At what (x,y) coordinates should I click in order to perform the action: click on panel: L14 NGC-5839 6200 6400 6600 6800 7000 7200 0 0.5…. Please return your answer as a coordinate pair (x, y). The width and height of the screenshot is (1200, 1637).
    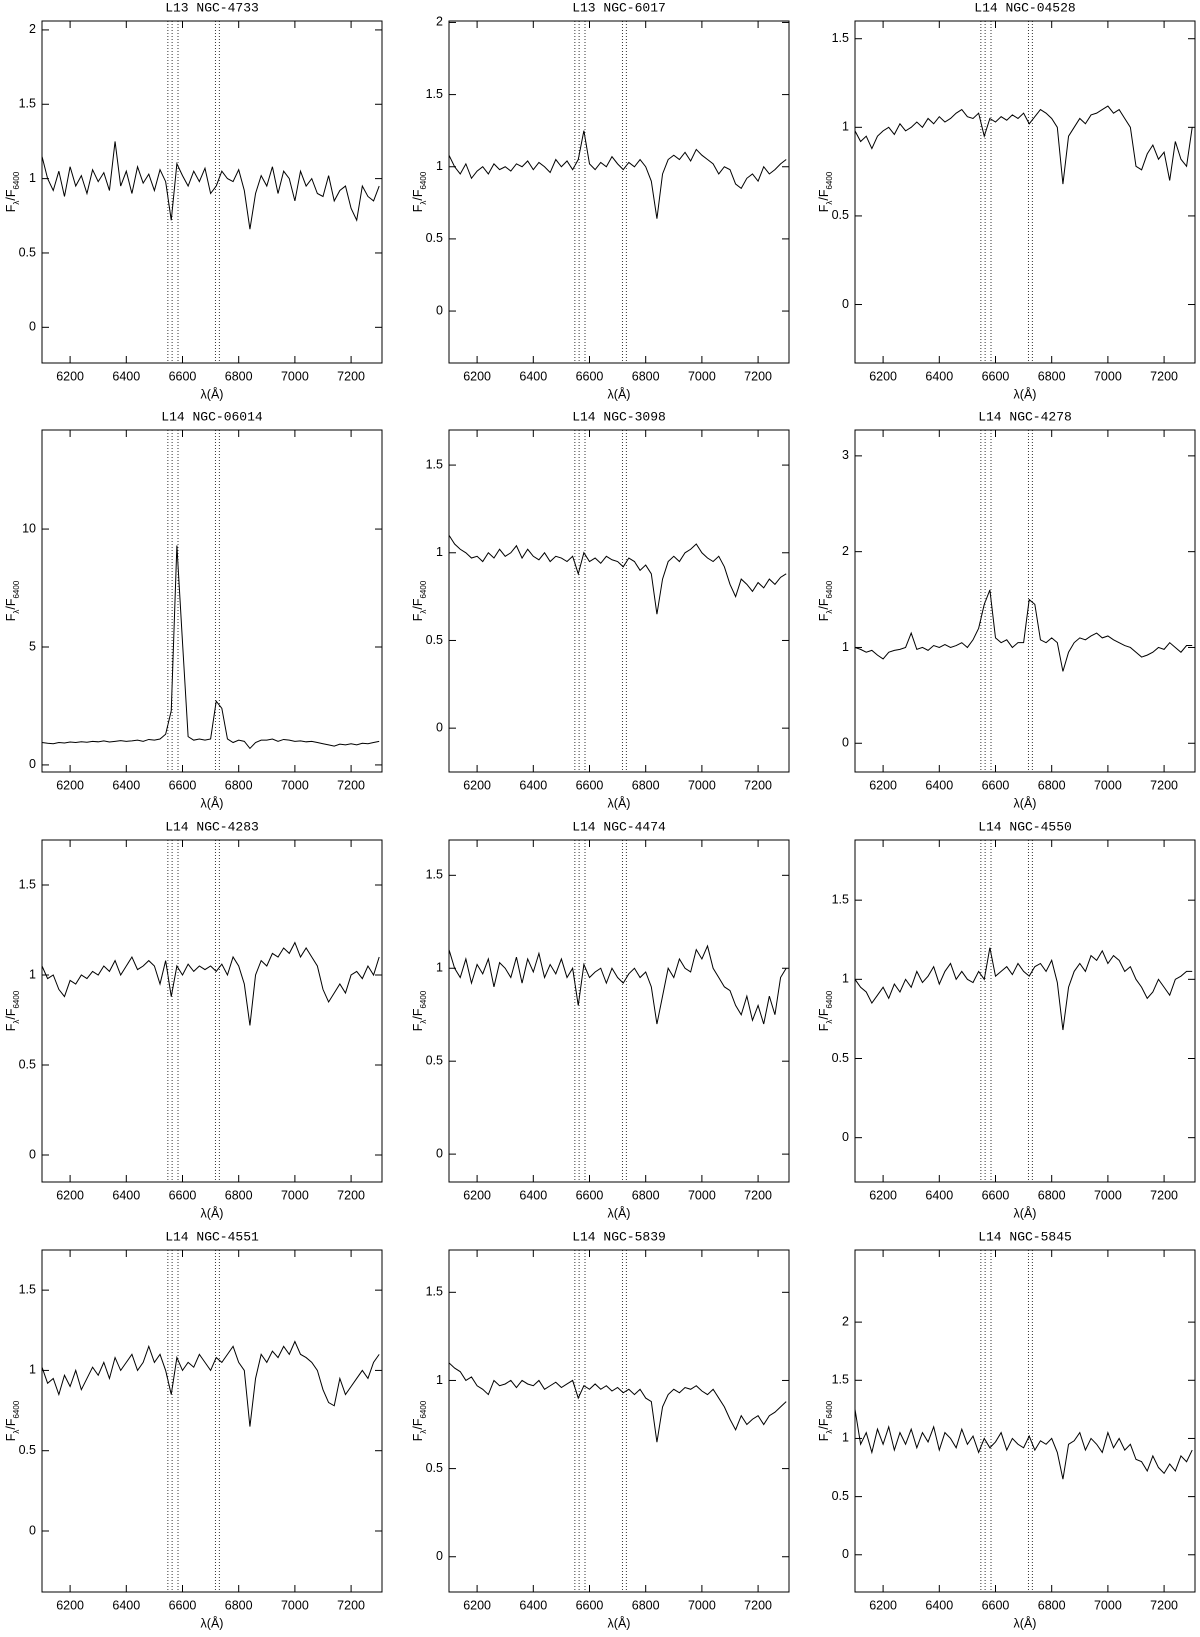
    Looking at the image, I should click on (600, 1429).